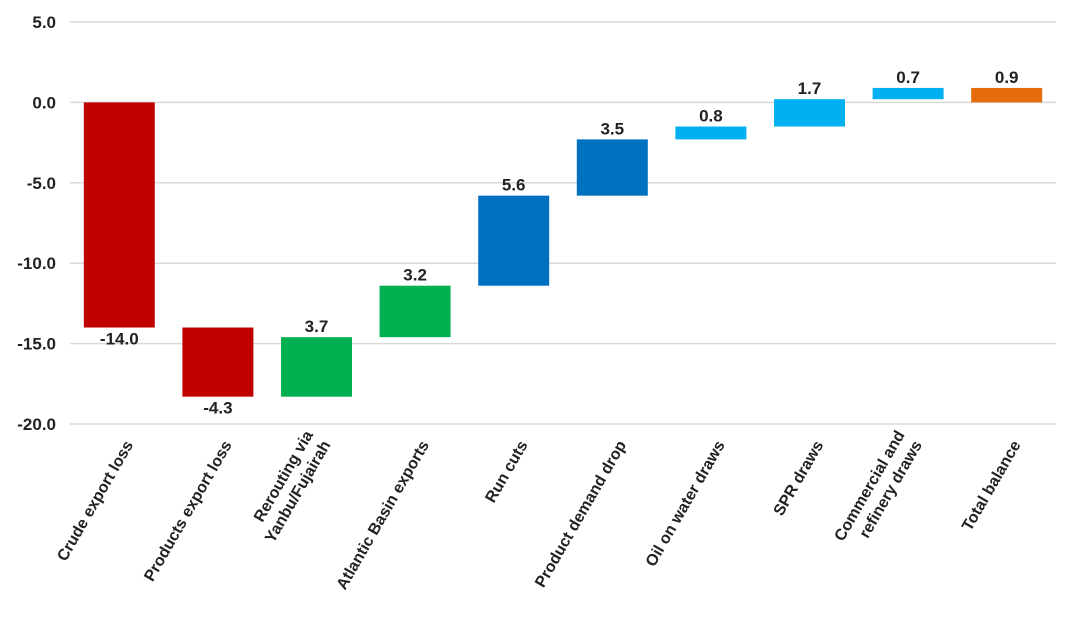 This screenshot has height=639, width=1071. I want to click on x-category-label: Run cuts, so click(507, 472).